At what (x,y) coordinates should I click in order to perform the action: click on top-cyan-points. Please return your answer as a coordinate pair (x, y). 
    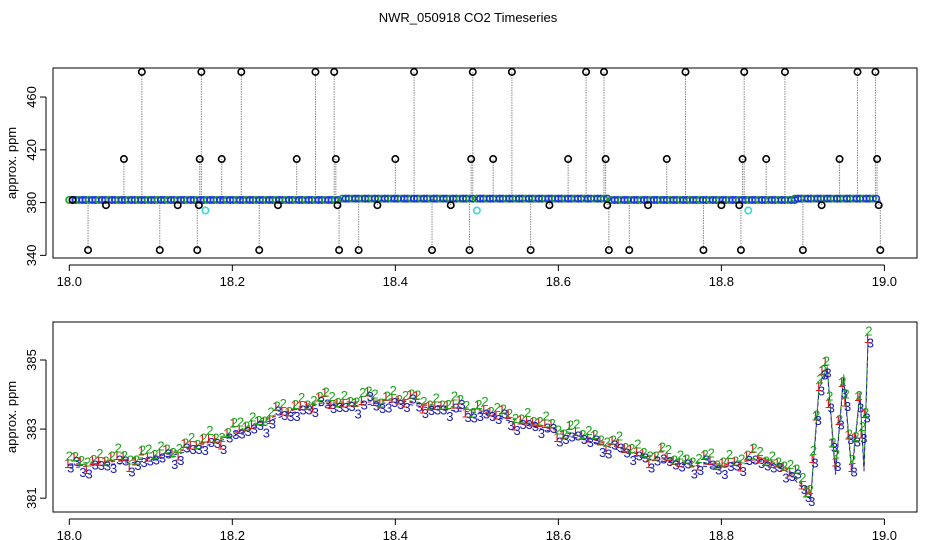
    Looking at the image, I should click on (477, 210).